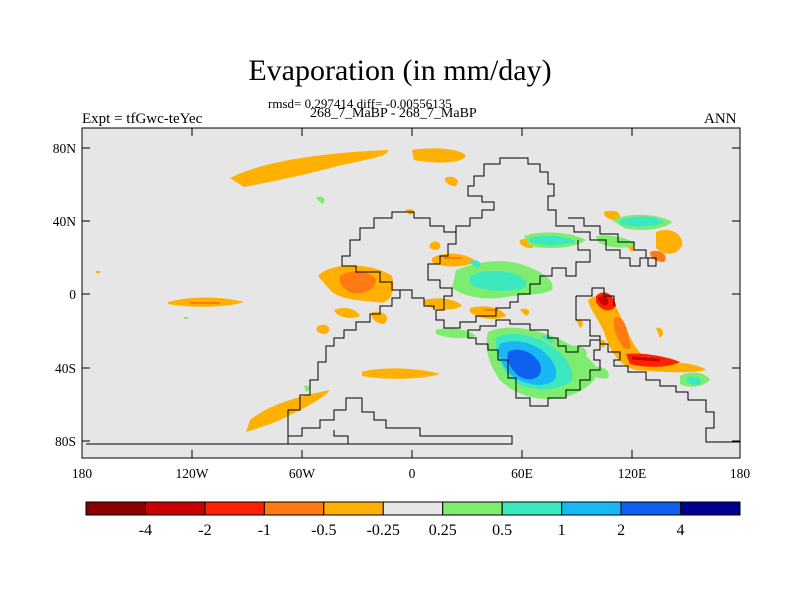  I want to click on subtitle-label: 268_7_MaBP - 268_7_MaBP, so click(393, 113).